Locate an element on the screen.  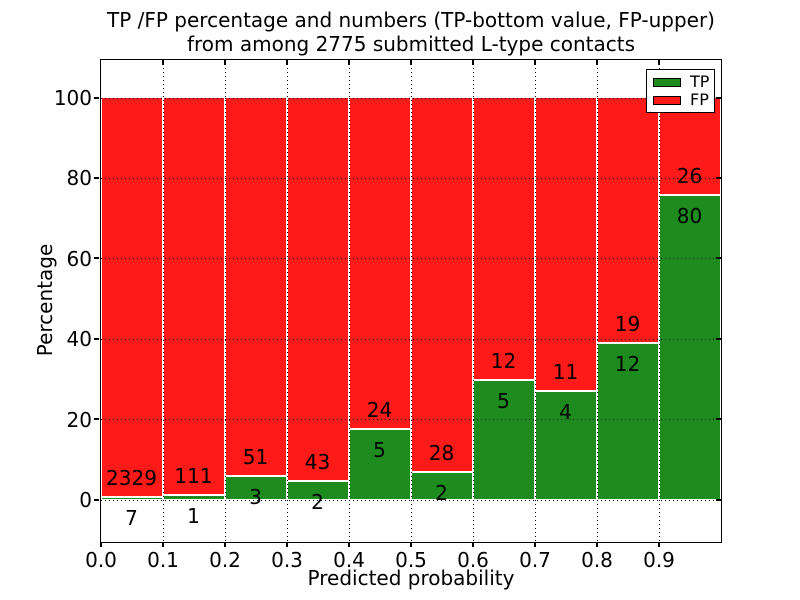
tp-count-label: 12 is located at coordinates (627, 363).